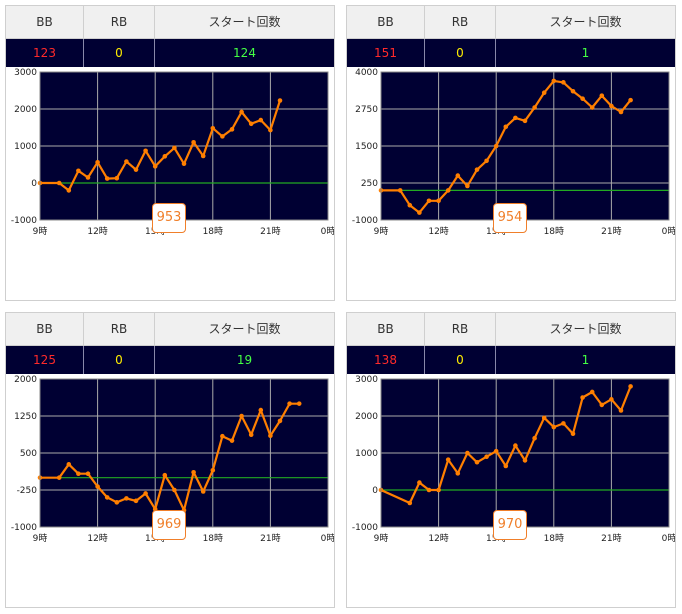  Describe the element at coordinates (513, 152) in the screenshot. I see `slump-chart: 9時12時15時18時21時0時400027501500250-1000` at that location.